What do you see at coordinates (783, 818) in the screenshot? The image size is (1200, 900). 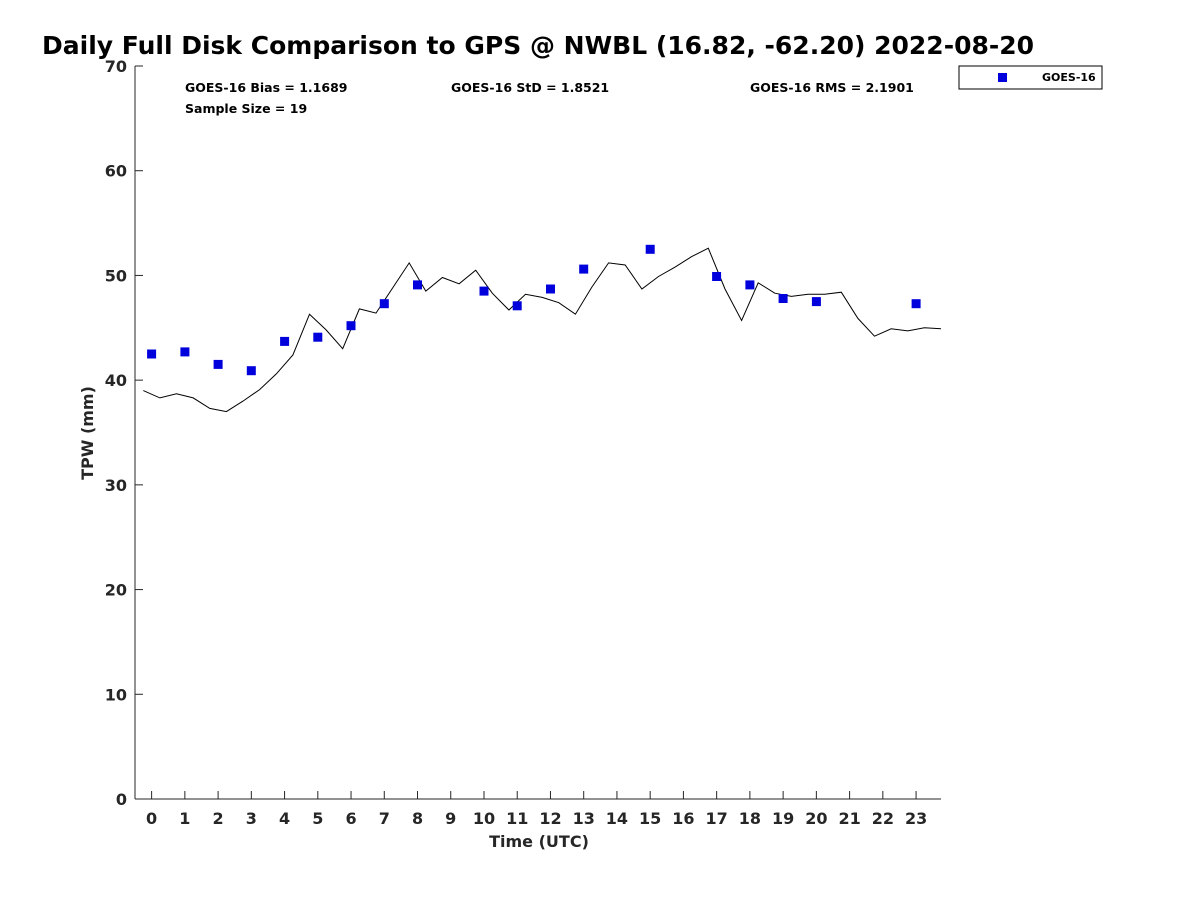 I see `x-tick-label-19: 19` at bounding box center [783, 818].